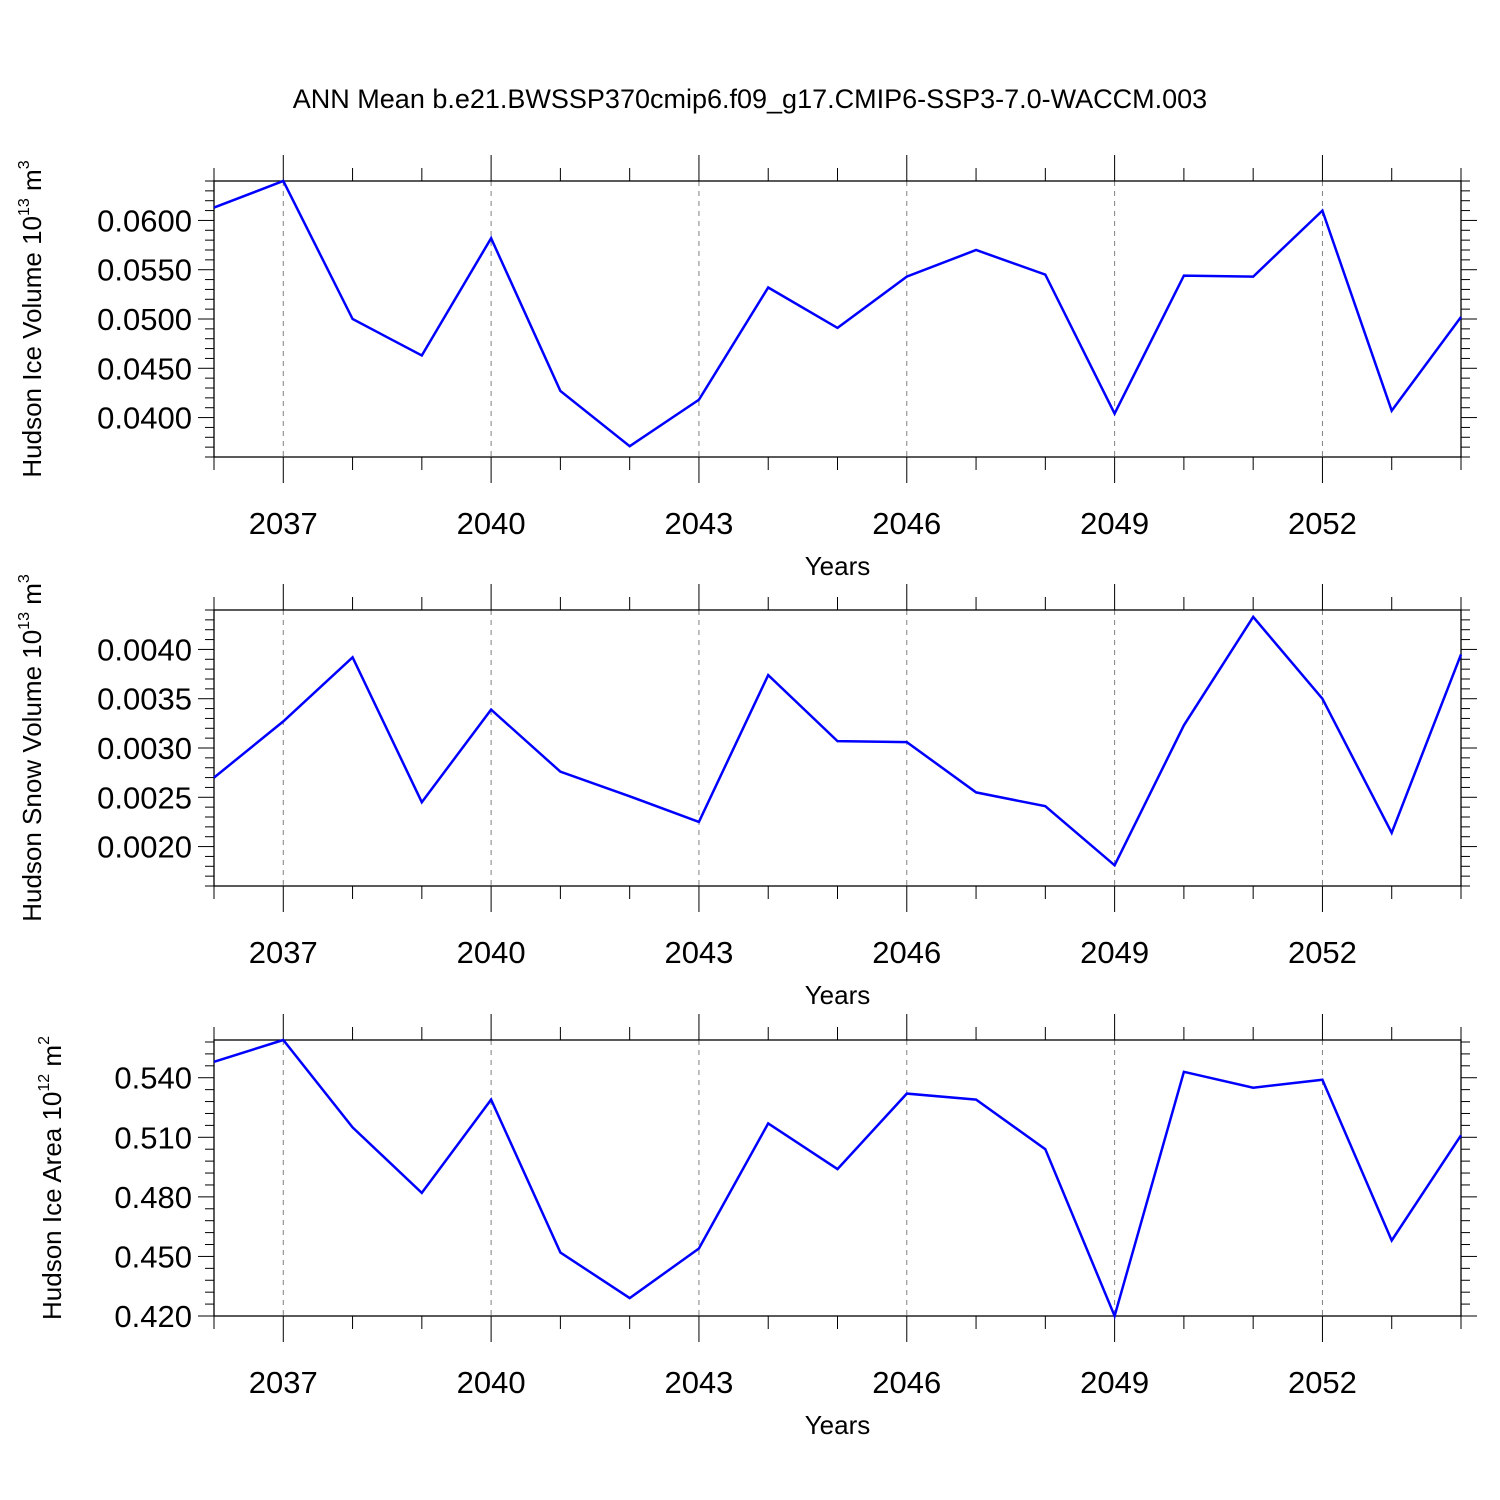 This screenshot has height=1500, width=1500. I want to click on y-axis-label: Hudson Snow Volume 1013 m3, so click(31, 748).